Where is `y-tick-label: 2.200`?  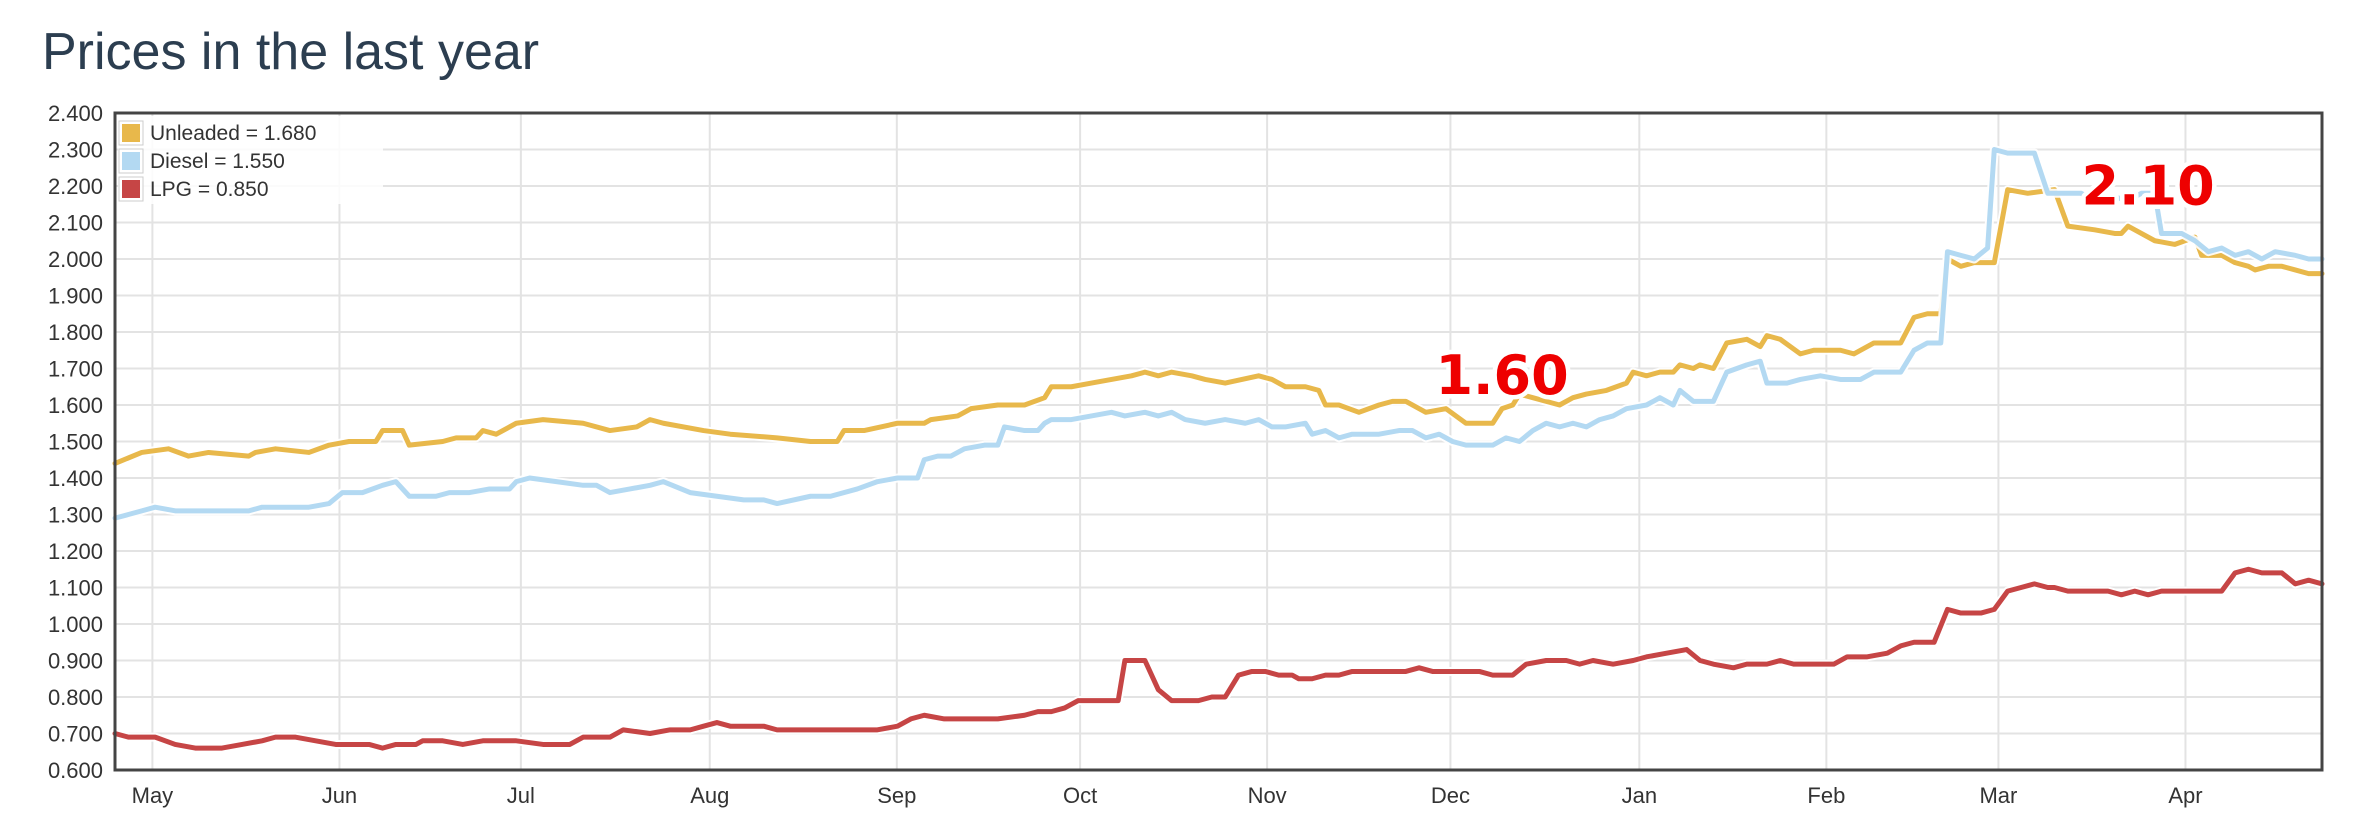 y-tick-label: 2.200 is located at coordinates (75, 186).